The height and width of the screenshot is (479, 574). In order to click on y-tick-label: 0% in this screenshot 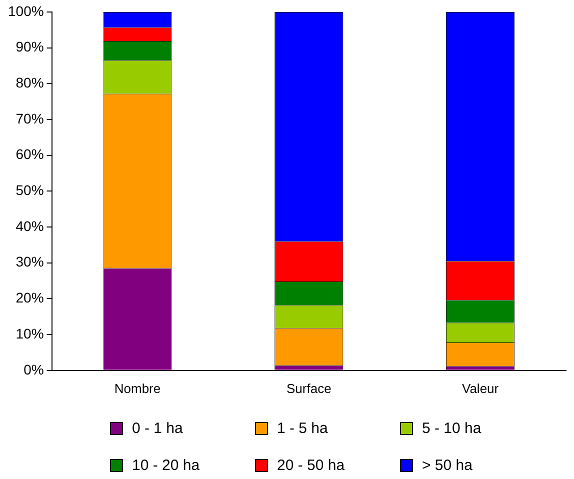, I will do `click(34, 369)`.